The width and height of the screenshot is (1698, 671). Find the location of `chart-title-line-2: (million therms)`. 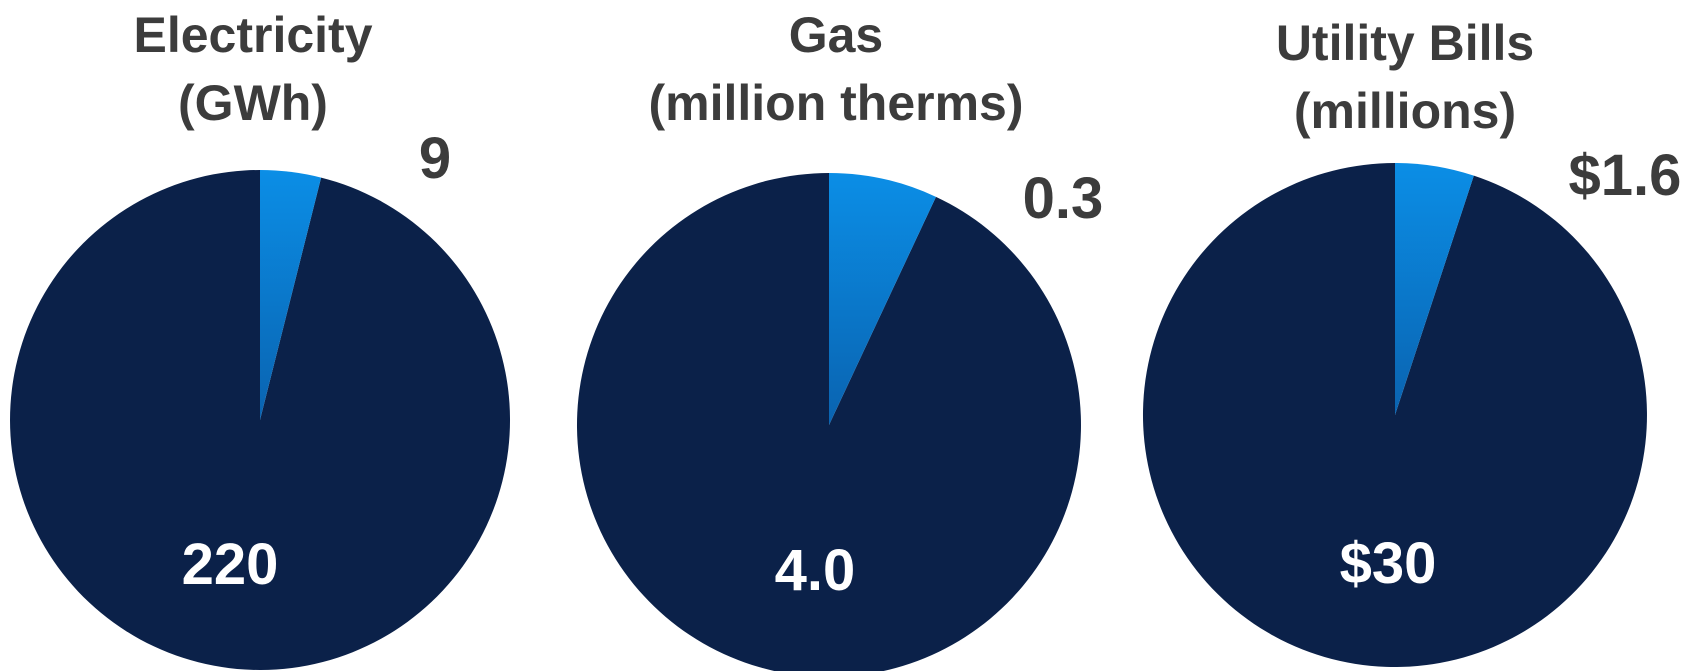

chart-title-line-2: (million therms) is located at coordinates (835, 103).